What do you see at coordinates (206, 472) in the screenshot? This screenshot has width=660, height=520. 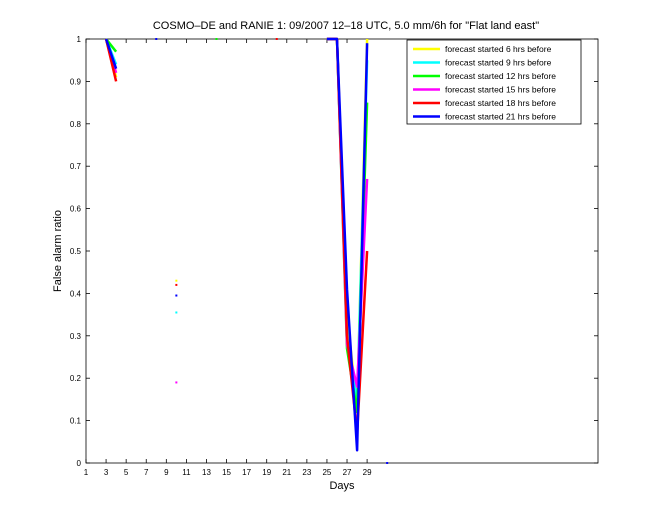 I see `x-tick-label: 13` at bounding box center [206, 472].